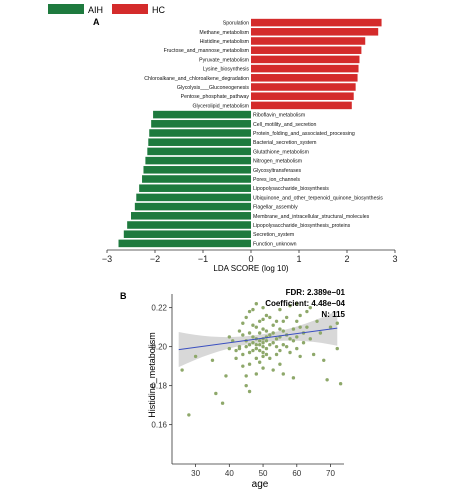 The width and height of the screenshot is (474, 502). What do you see at coordinates (330, 473) in the screenshot?
I see `x-tick-label: 70` at bounding box center [330, 473].